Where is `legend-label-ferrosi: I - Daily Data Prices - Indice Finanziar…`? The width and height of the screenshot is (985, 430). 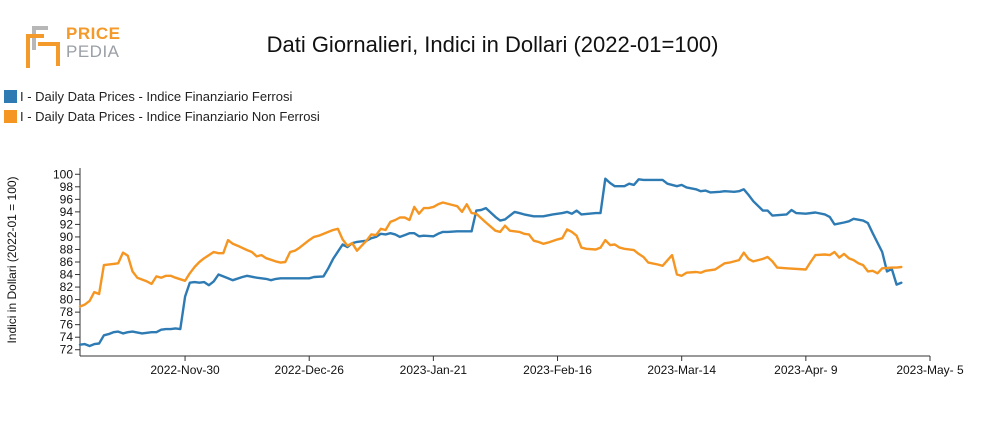
legend-label-ferrosi: I - Daily Data Prices - Indice Finanziar… is located at coordinates (156, 96).